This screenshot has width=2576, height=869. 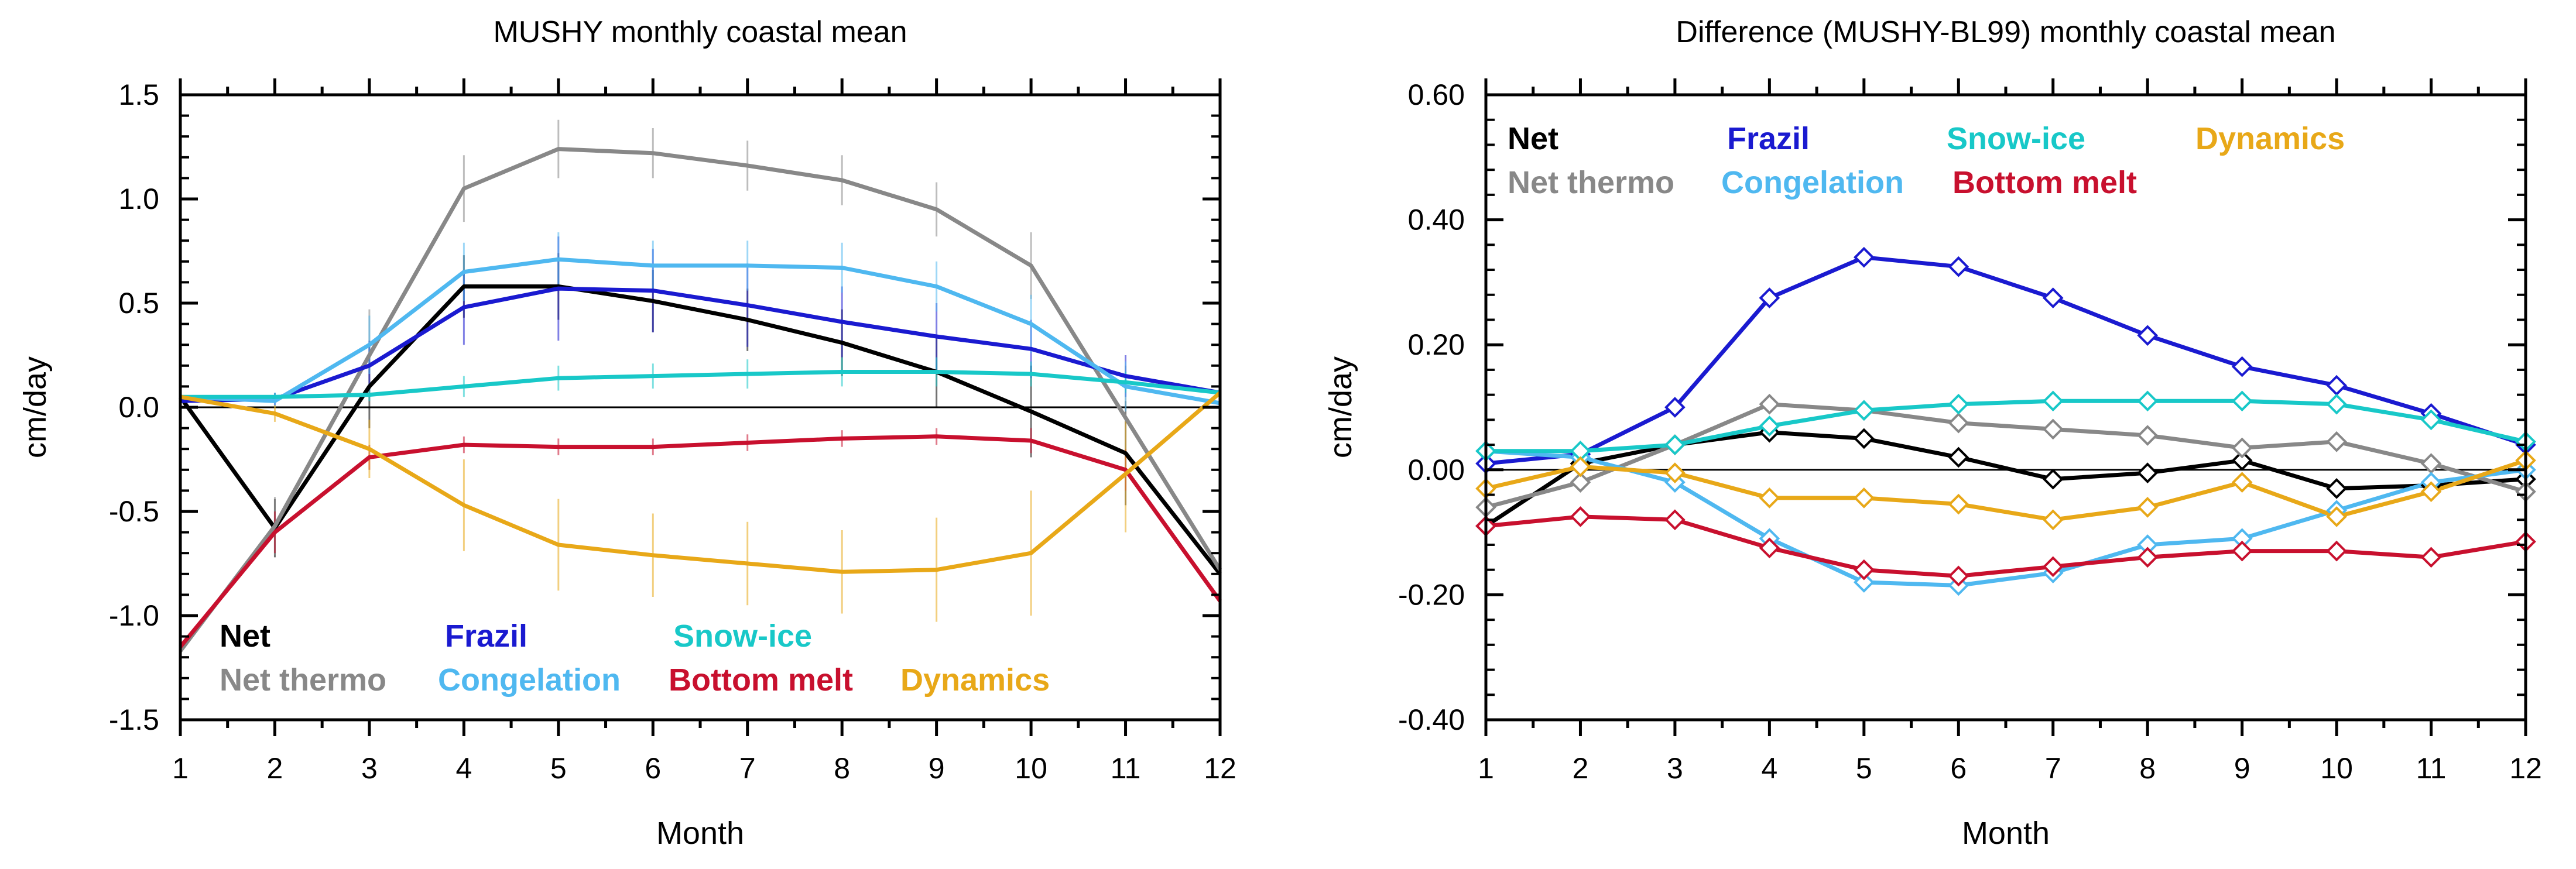 What do you see at coordinates (1486, 768) in the screenshot?
I see `chart2-x-tick-label: 1` at bounding box center [1486, 768].